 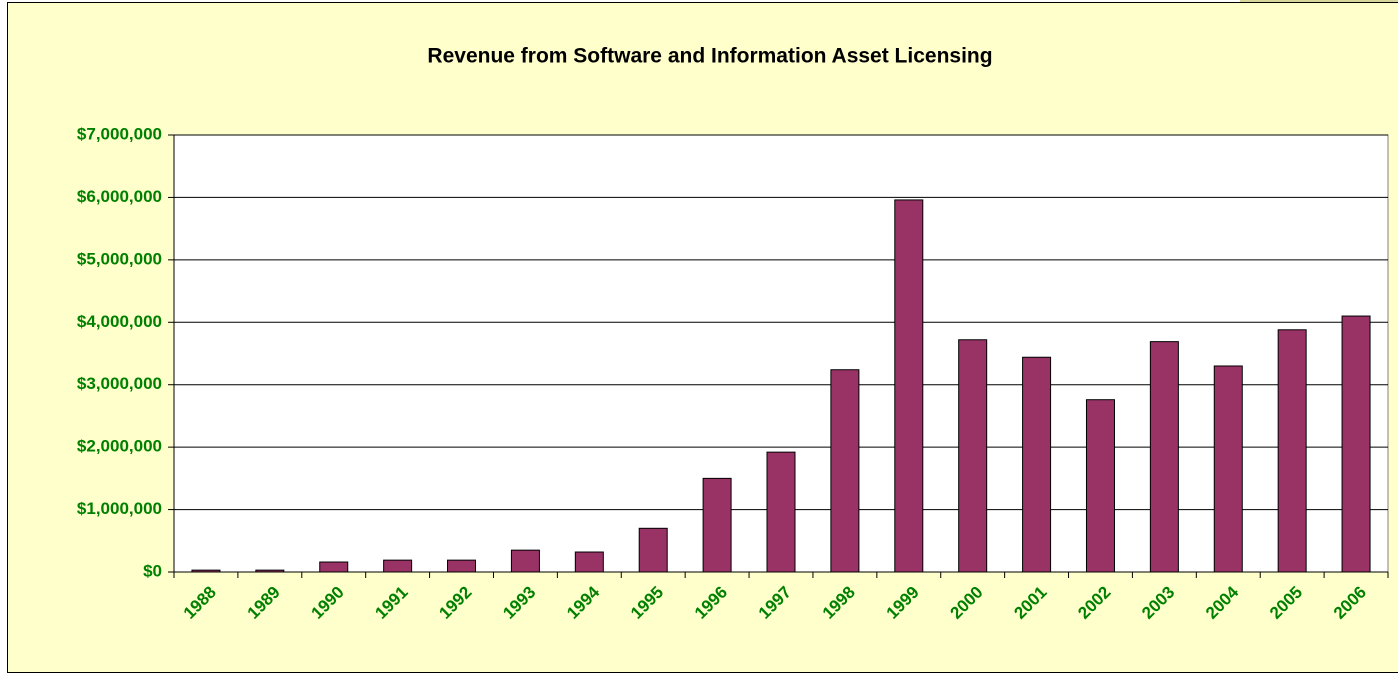 I want to click on y-tick-label: $0, so click(x=152, y=570).